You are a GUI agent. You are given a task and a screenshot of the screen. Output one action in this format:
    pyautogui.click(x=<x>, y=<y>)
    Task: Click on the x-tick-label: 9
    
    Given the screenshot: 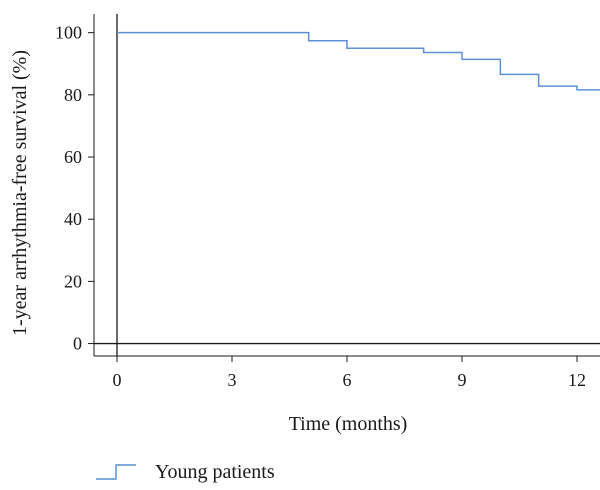 What is the action you would take?
    pyautogui.click(x=462, y=380)
    